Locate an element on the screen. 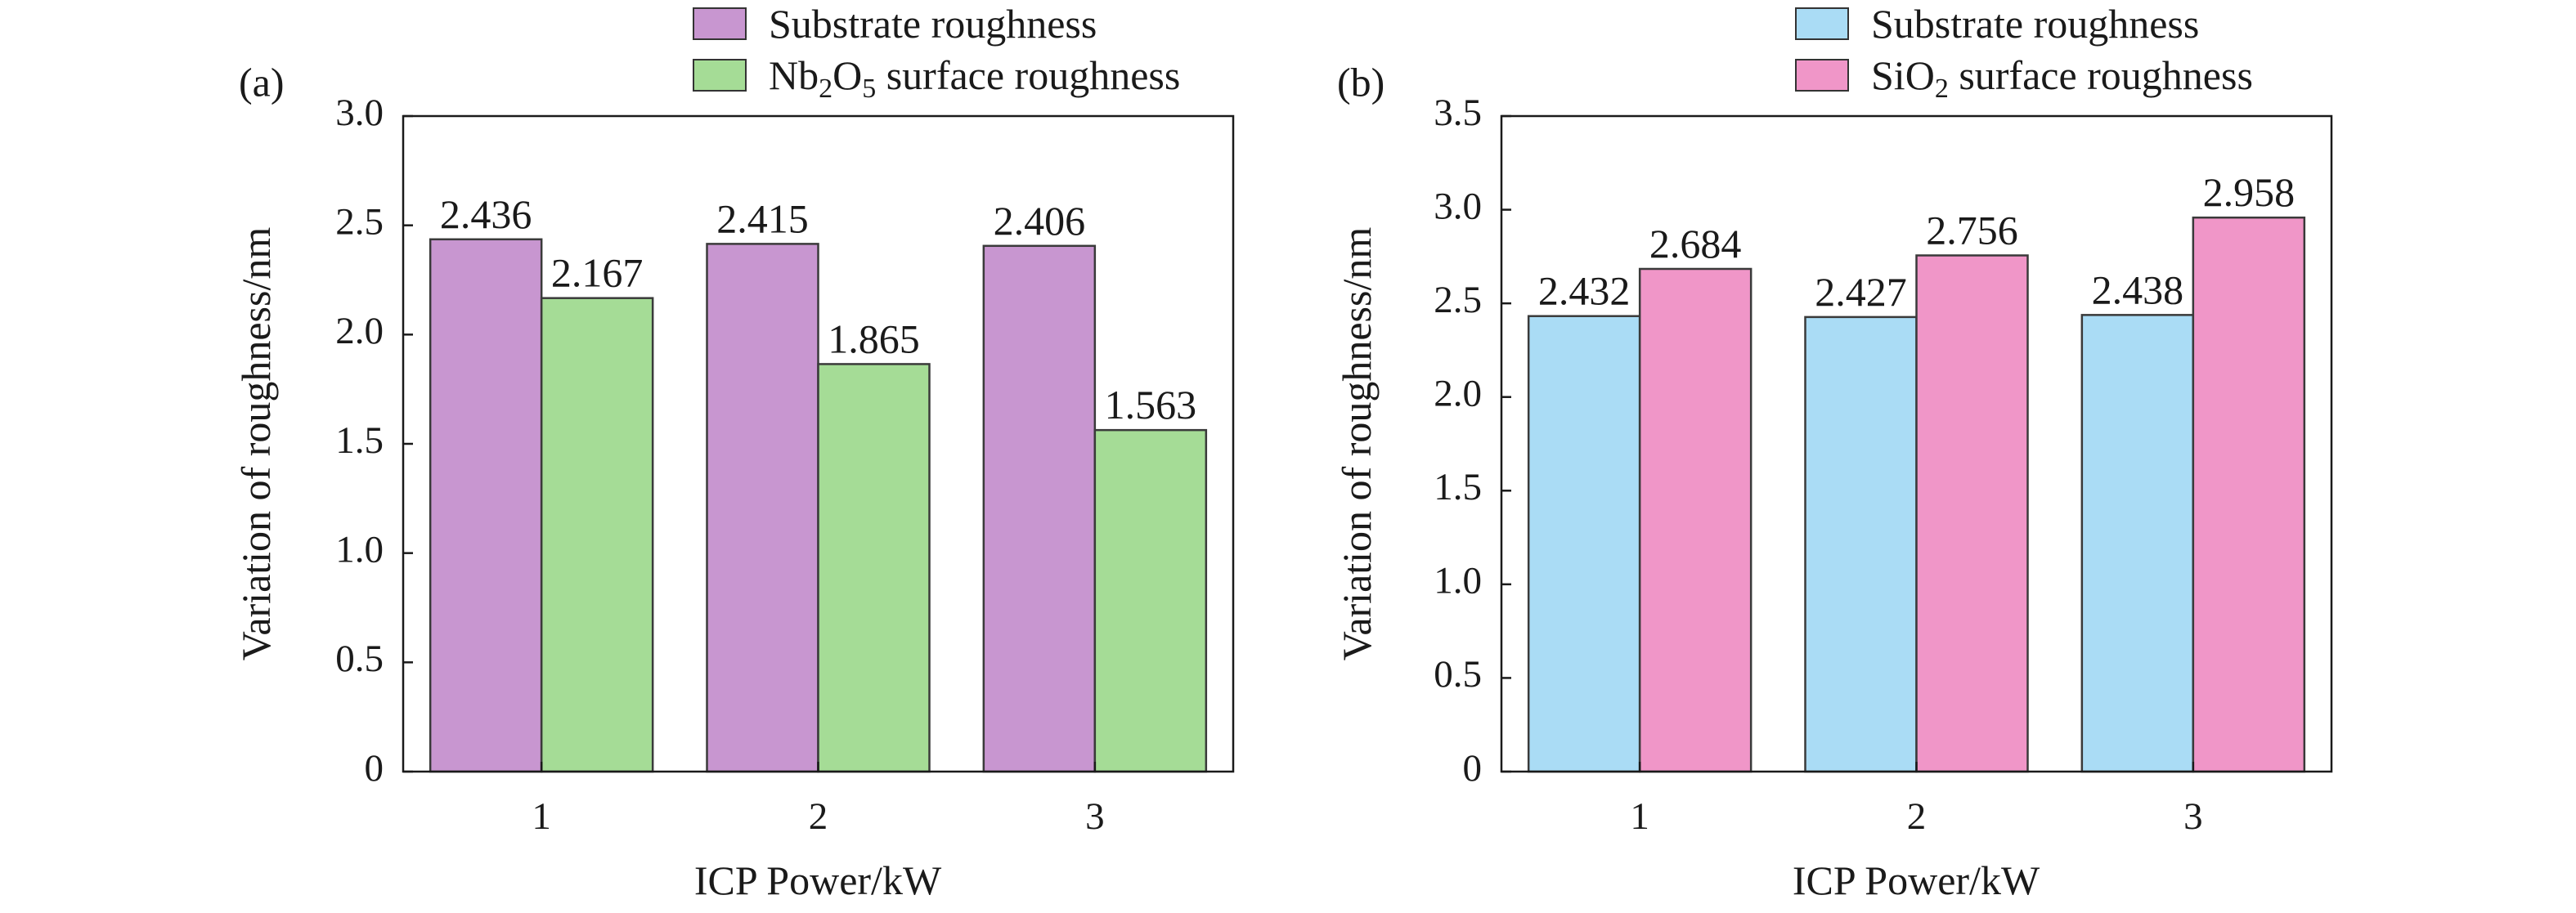 This screenshot has height=913, width=2576. panel-label: (a) is located at coordinates (262, 82).